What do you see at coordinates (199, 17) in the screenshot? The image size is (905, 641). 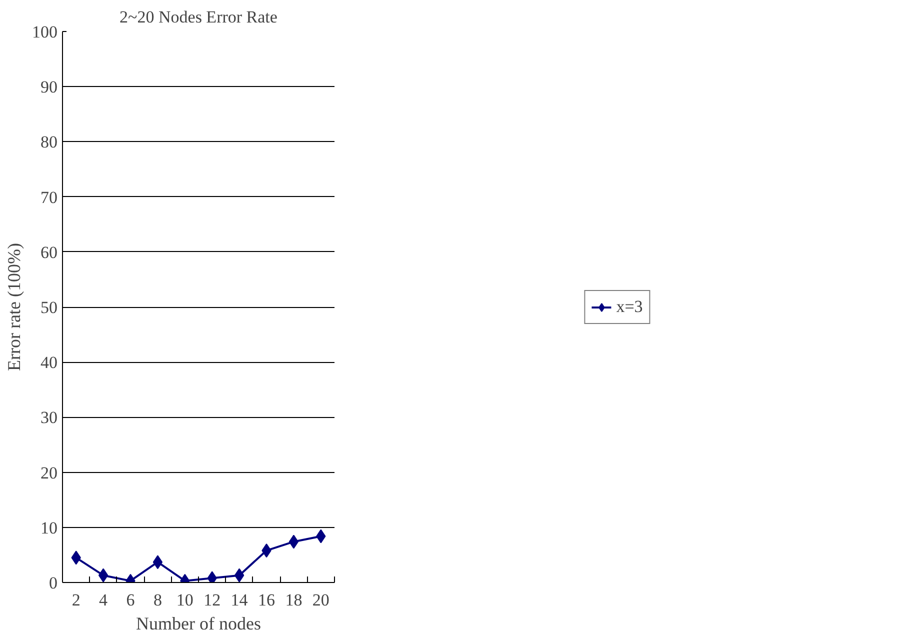 I see `chart-title: 2~20 Nodes Error Rate` at bounding box center [199, 17].